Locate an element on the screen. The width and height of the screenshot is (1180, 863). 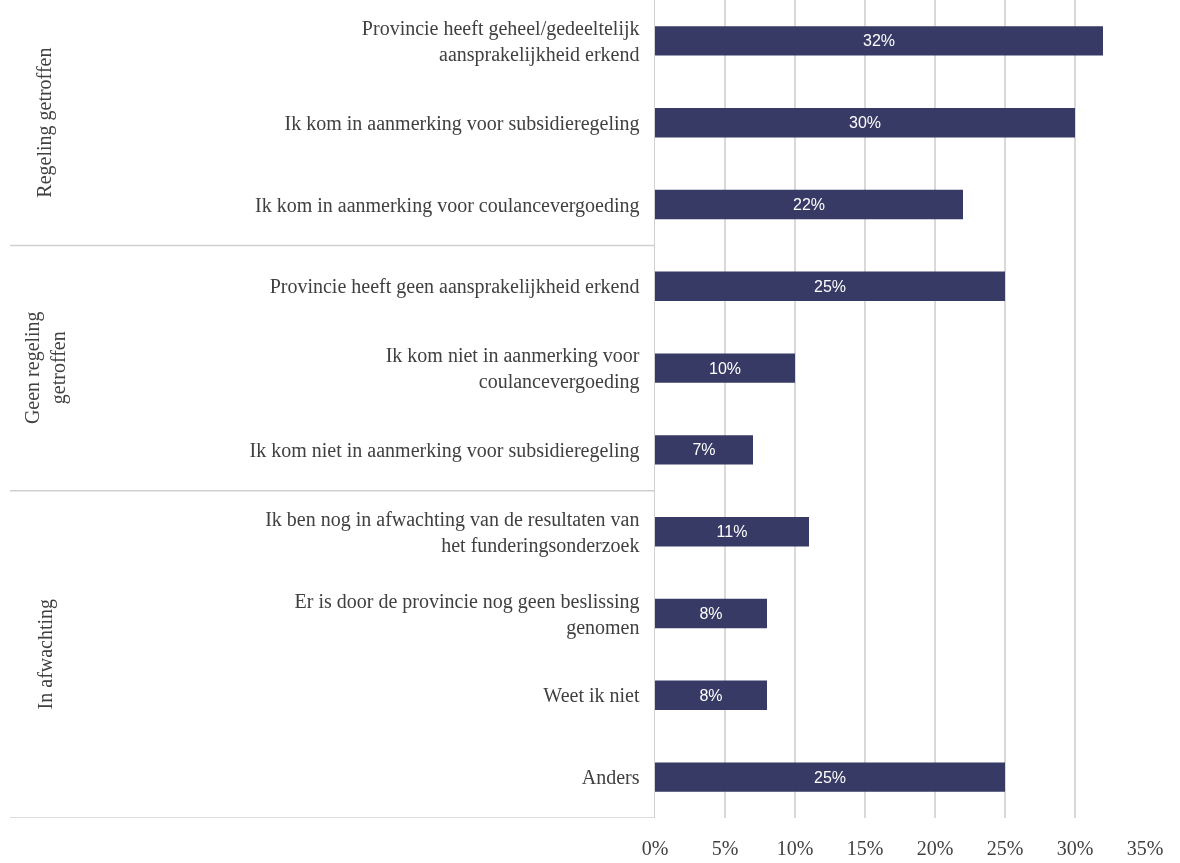
data-label: 7% is located at coordinates (704, 450).